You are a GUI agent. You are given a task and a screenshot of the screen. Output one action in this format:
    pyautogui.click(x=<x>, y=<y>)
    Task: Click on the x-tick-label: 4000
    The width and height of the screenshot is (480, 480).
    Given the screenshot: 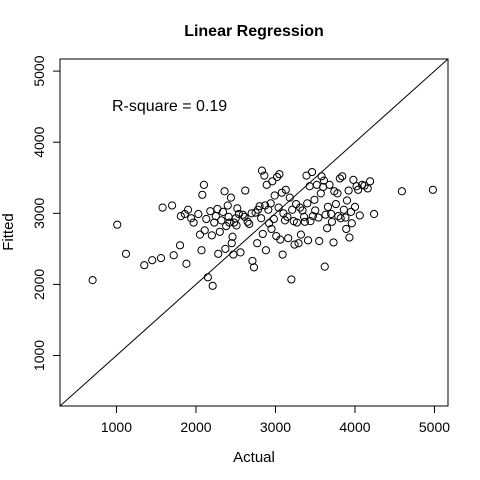 What is the action you would take?
    pyautogui.click(x=354, y=427)
    